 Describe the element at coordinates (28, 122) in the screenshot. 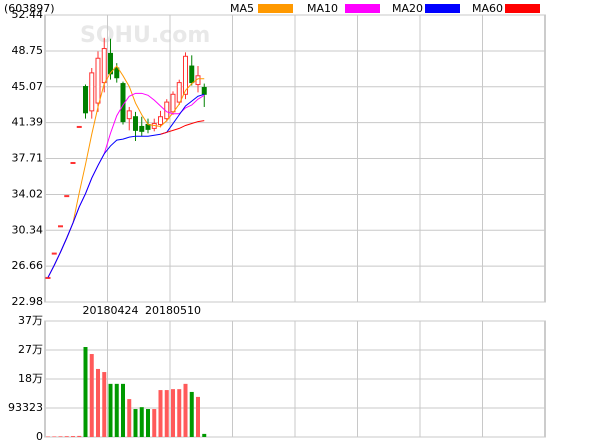

I see `y-tick-label: 41.39` at that location.